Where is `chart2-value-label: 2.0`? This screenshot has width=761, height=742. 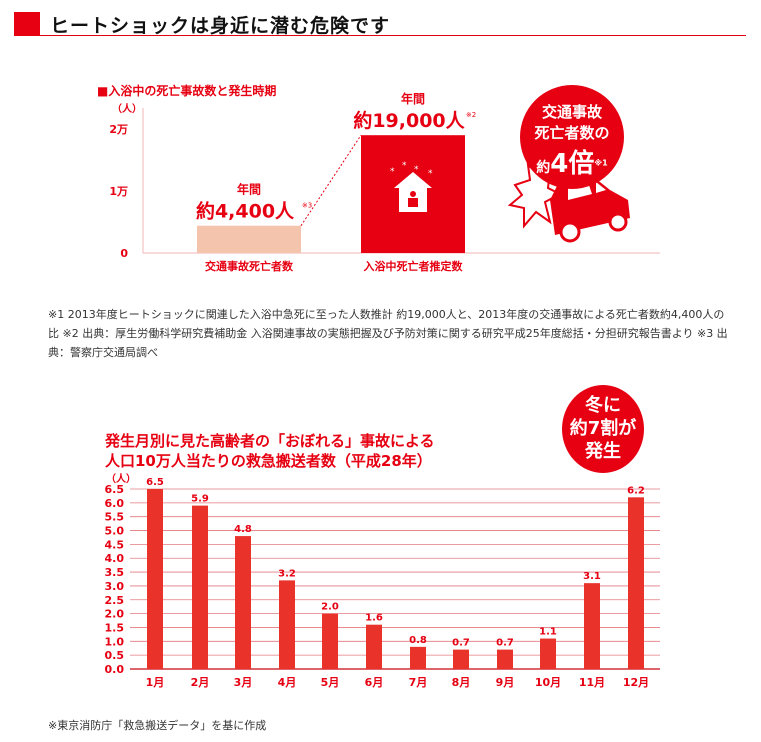
chart2-value-label: 2.0 is located at coordinates (330, 607).